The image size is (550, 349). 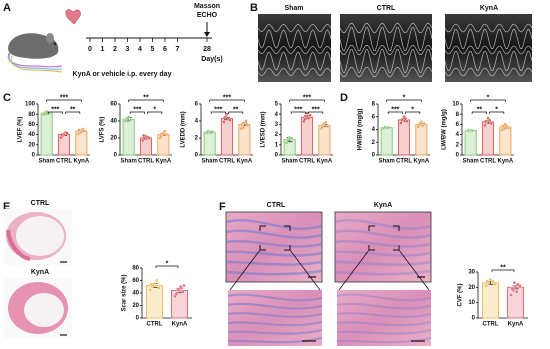 I want to click on y-tick-label: 100, so click(x=30, y=105).